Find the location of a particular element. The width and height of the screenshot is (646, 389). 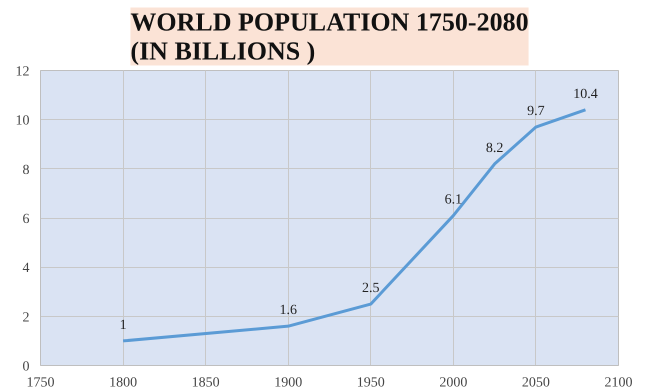

x-tick-label: 2050 is located at coordinates (536, 382).